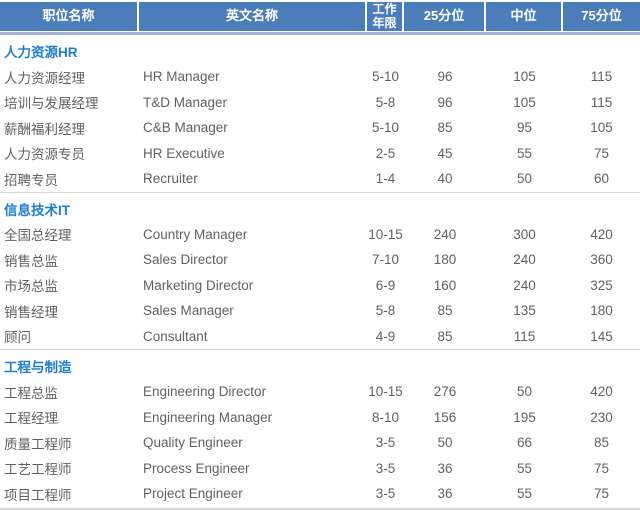 The image size is (640, 510). What do you see at coordinates (320, 286) in the screenshot?
I see `table-row: 市场总监 Marketing Director 6-9 160 240 325` at bounding box center [320, 286].